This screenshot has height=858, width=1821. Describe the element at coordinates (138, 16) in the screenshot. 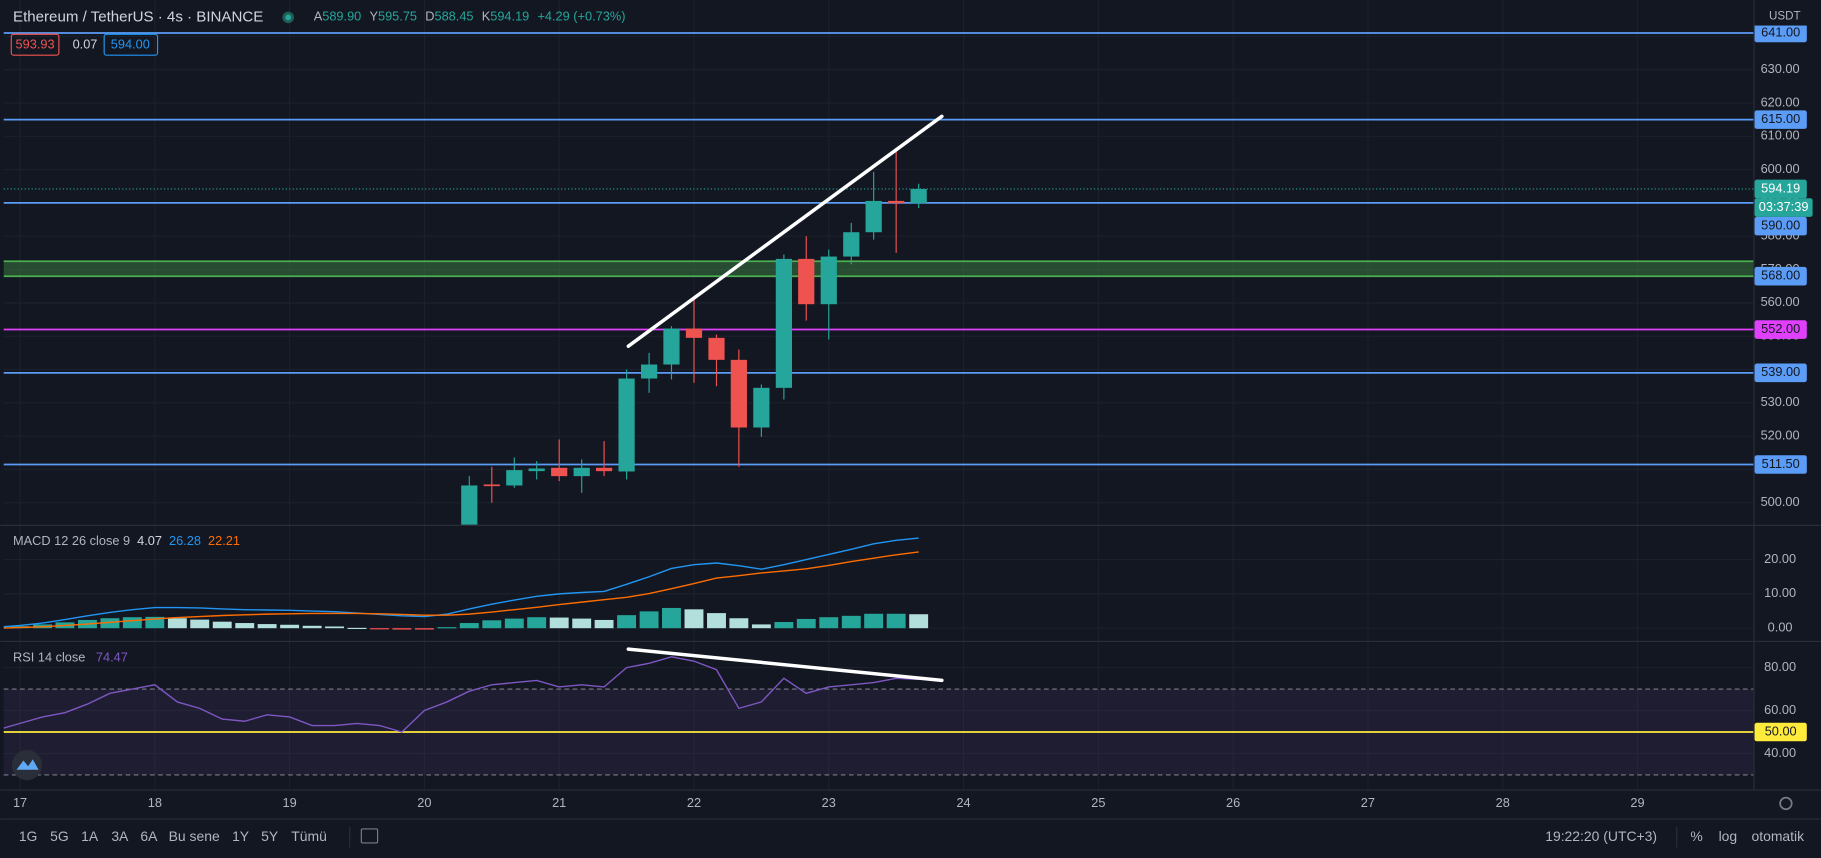

I see `symbol-title: Ethereum / TetherUS · 4s · BINANCE` at that location.